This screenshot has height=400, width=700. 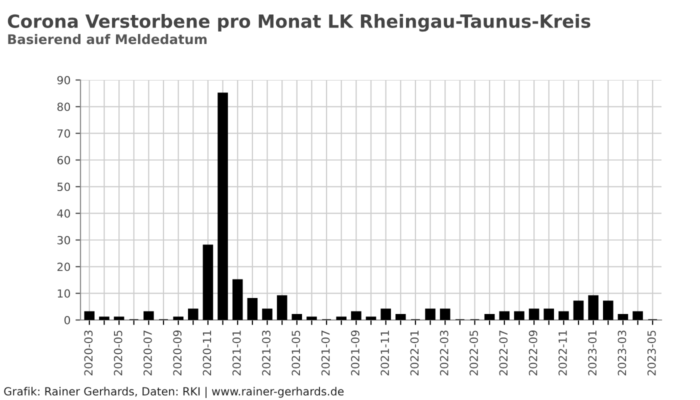 I want to click on chart-title: Corona Verstorbene pro Monat LK Rheingau-Taunus-Kreis, so click(x=299, y=23).